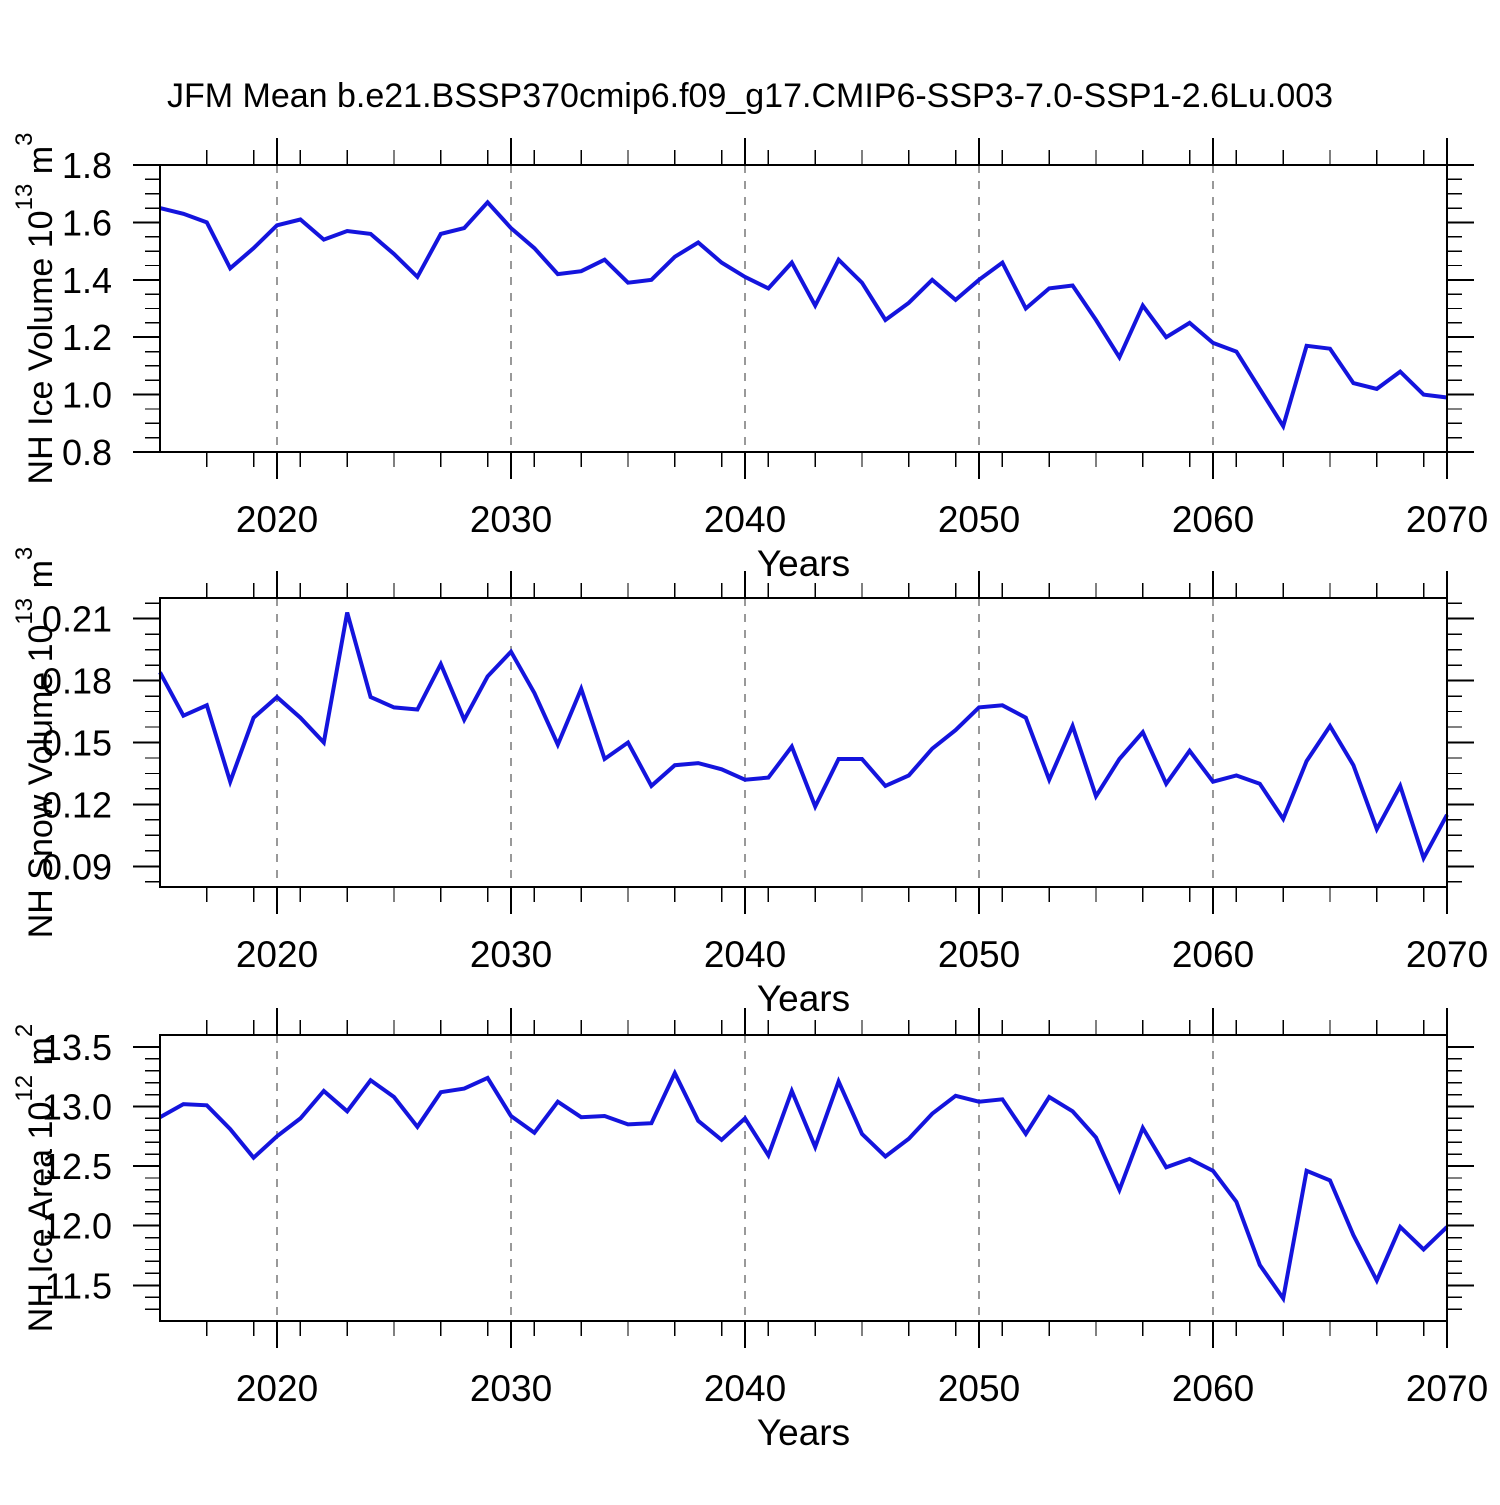  Describe the element at coordinates (77, 743) in the screenshot. I see `snow-volume-ytick-label: 0.15` at that location.